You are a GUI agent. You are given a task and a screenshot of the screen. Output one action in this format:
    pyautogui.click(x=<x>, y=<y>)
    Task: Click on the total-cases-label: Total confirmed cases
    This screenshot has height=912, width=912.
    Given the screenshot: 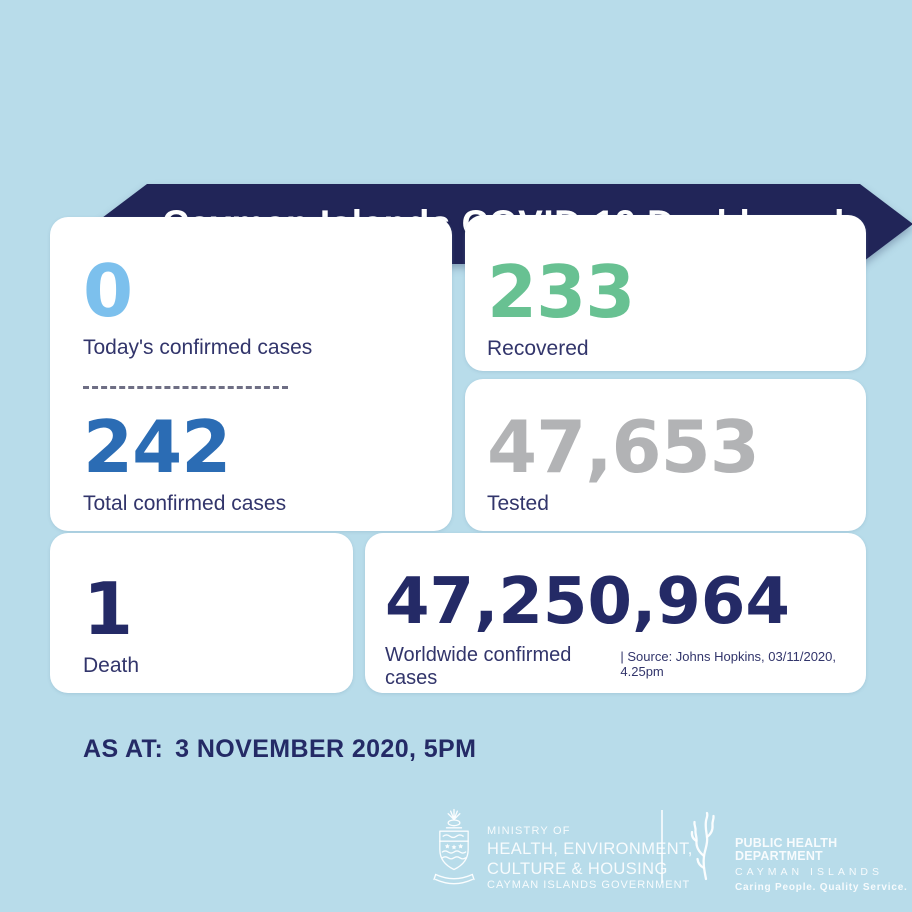 What is the action you would take?
    pyautogui.click(x=185, y=503)
    